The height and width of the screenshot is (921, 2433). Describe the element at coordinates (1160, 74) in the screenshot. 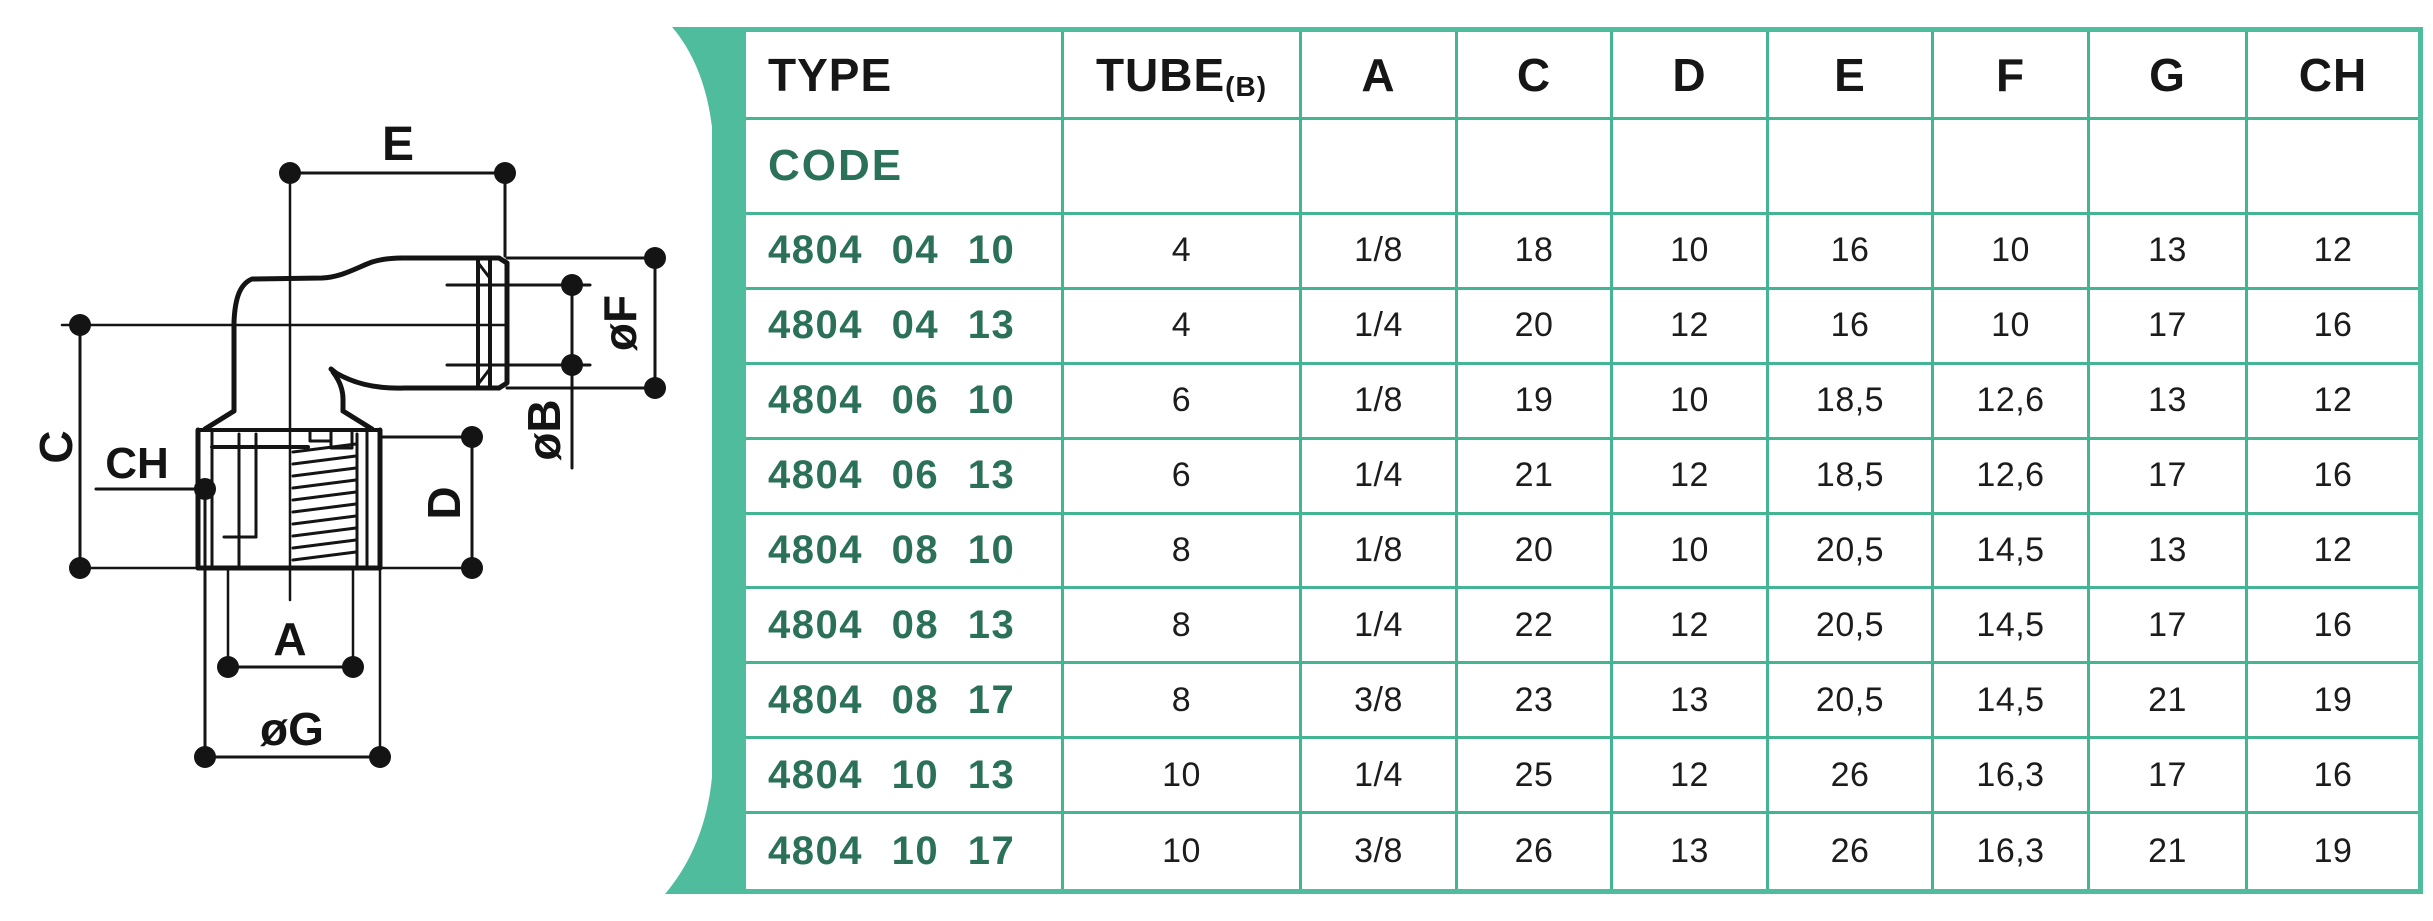

I see `col-header-tube-label: TUBE` at that location.